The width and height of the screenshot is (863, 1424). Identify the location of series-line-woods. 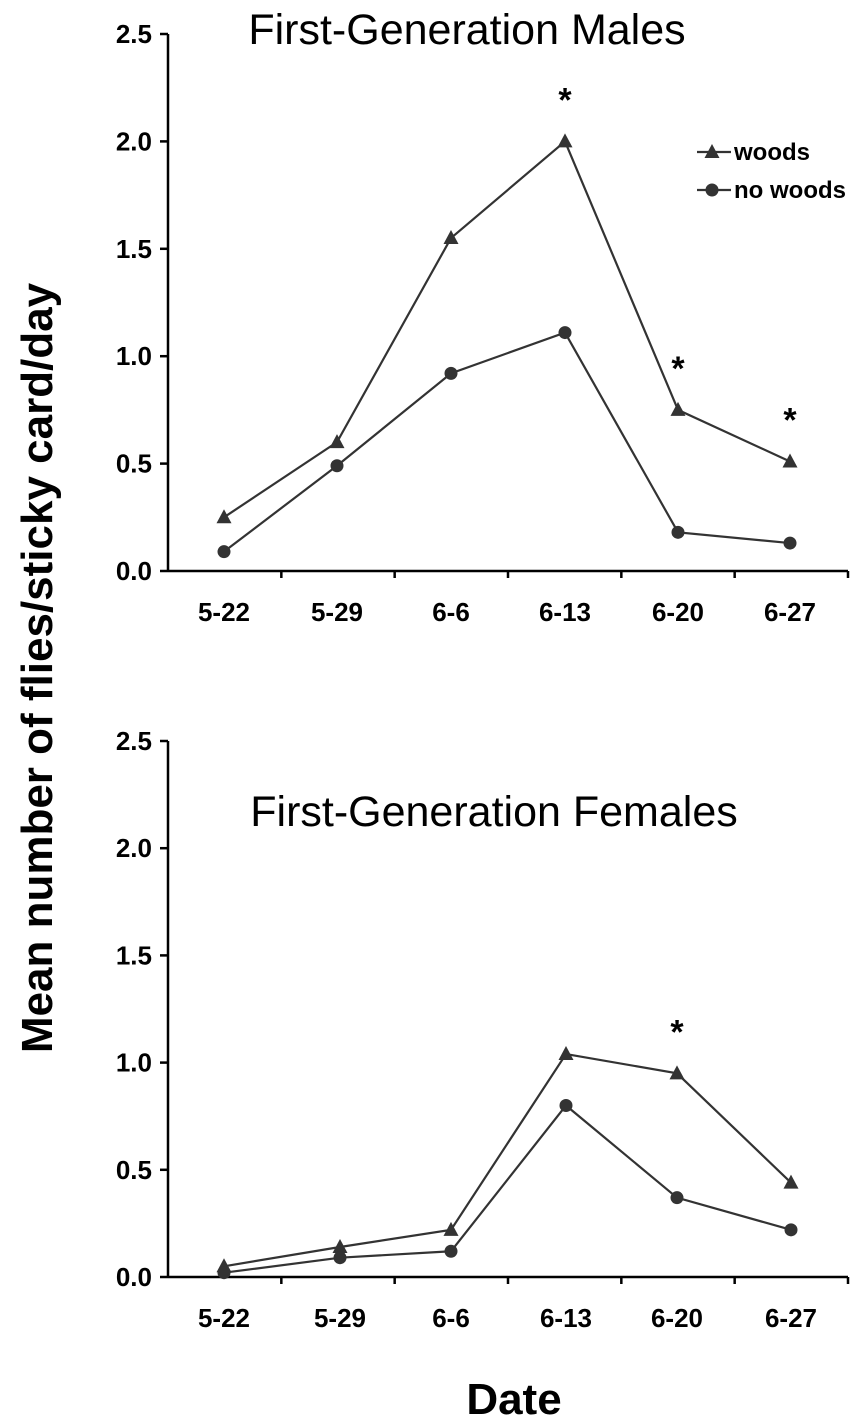
(507, 1160).